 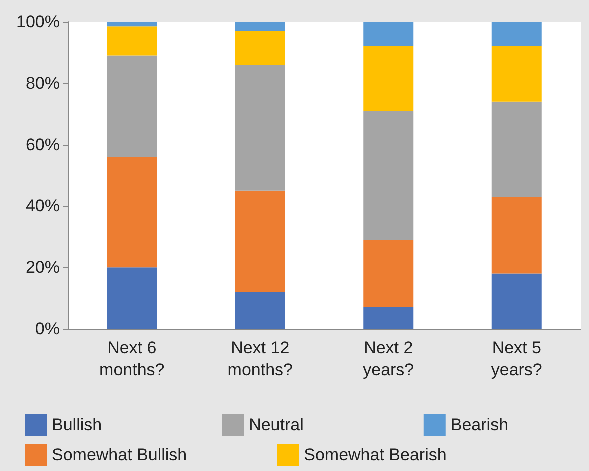 I want to click on legend-label: Somewhat Bullish, so click(x=120, y=455).